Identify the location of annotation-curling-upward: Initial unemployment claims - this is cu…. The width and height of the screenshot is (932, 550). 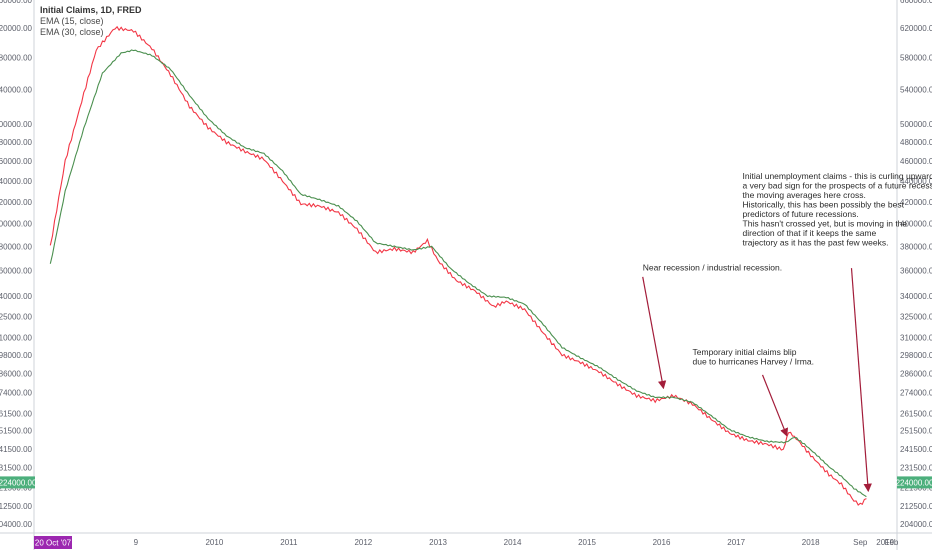
(837, 209).